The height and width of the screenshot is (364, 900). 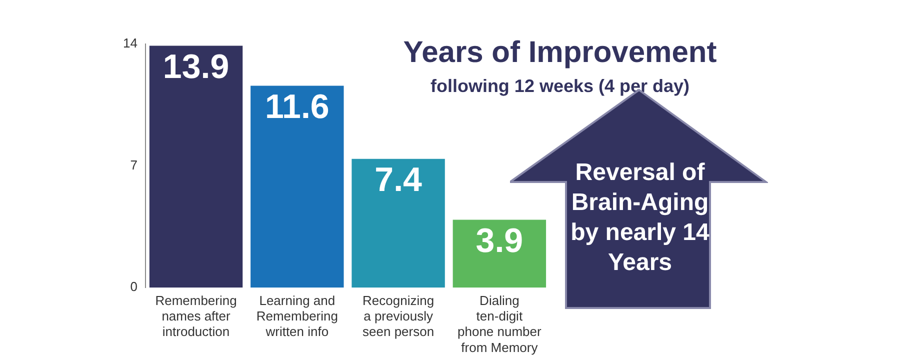 What do you see at coordinates (500, 241) in the screenshot?
I see `data-label: 3.9` at bounding box center [500, 241].